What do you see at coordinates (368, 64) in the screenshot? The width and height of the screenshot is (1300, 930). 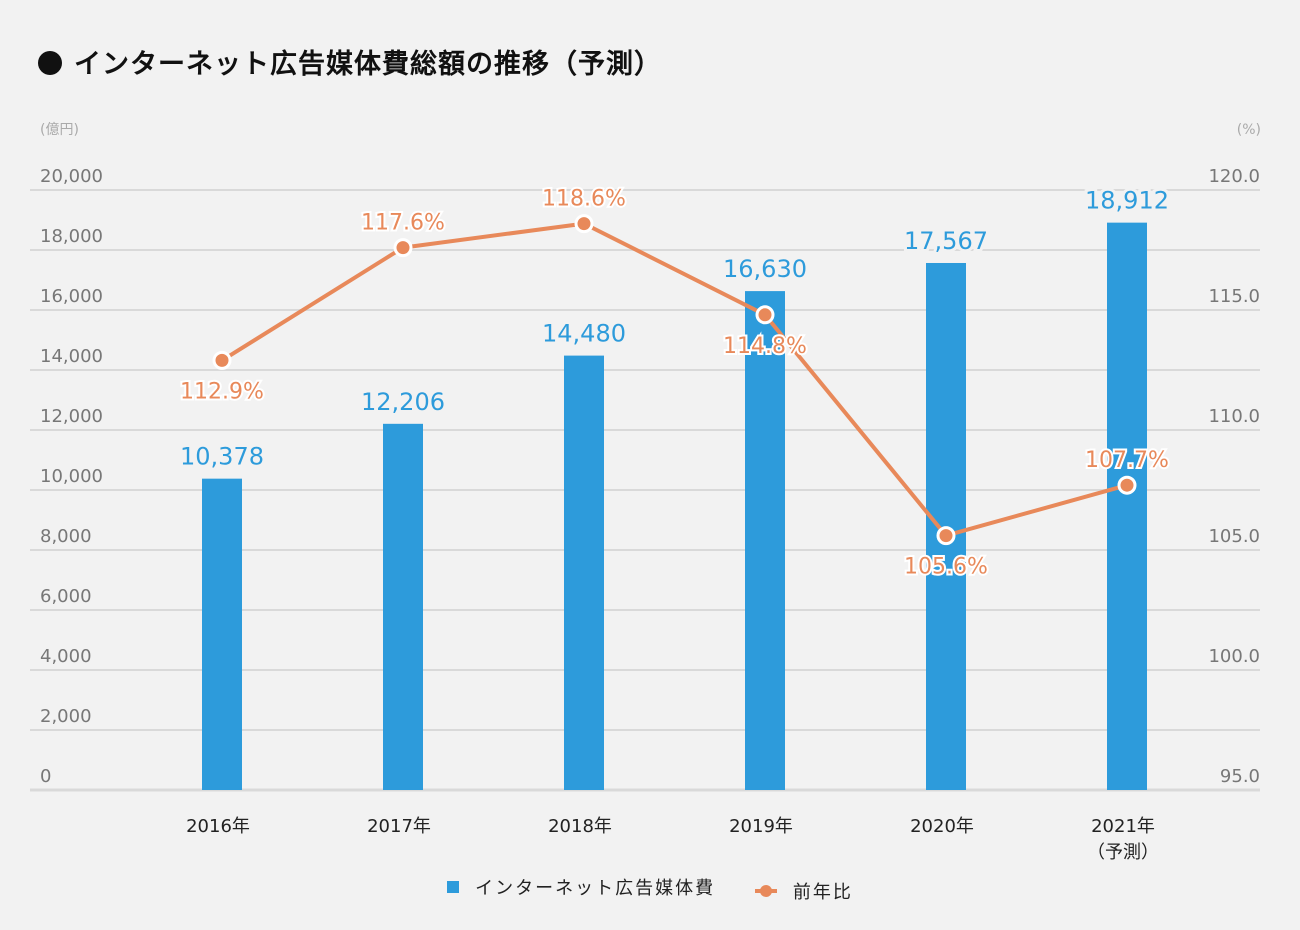 I see `chart-title-text: インターネット広告媒体費総額の推移（予測）` at bounding box center [368, 64].